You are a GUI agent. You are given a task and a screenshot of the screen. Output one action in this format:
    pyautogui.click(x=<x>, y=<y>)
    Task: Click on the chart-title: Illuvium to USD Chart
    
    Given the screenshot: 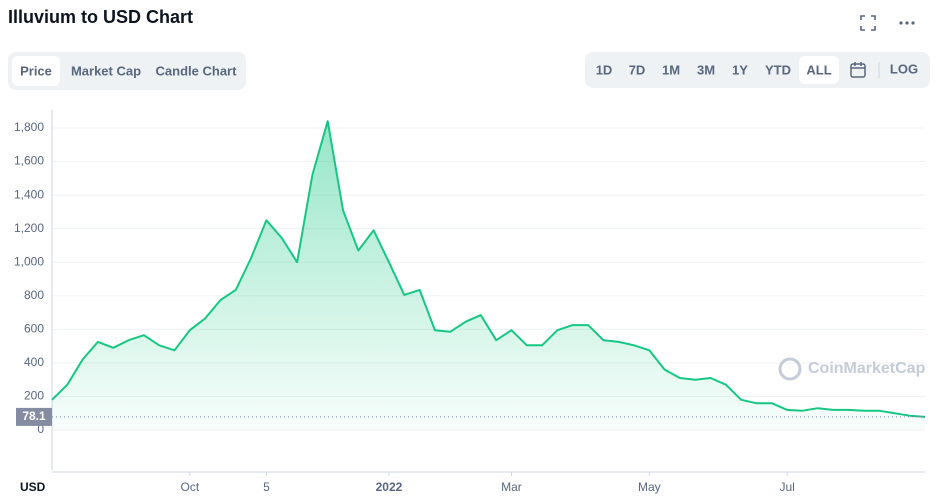 What is the action you would take?
    pyautogui.click(x=100, y=17)
    